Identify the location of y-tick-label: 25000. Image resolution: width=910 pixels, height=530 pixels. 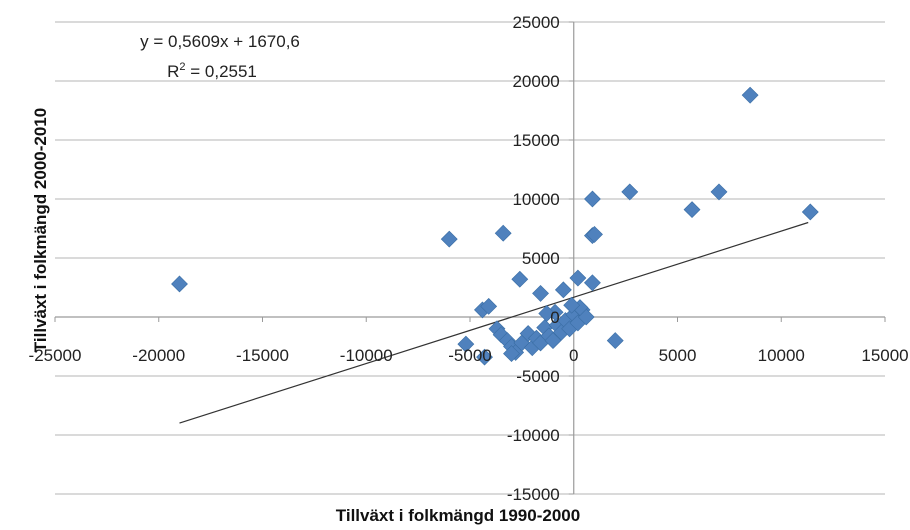
(535, 22).